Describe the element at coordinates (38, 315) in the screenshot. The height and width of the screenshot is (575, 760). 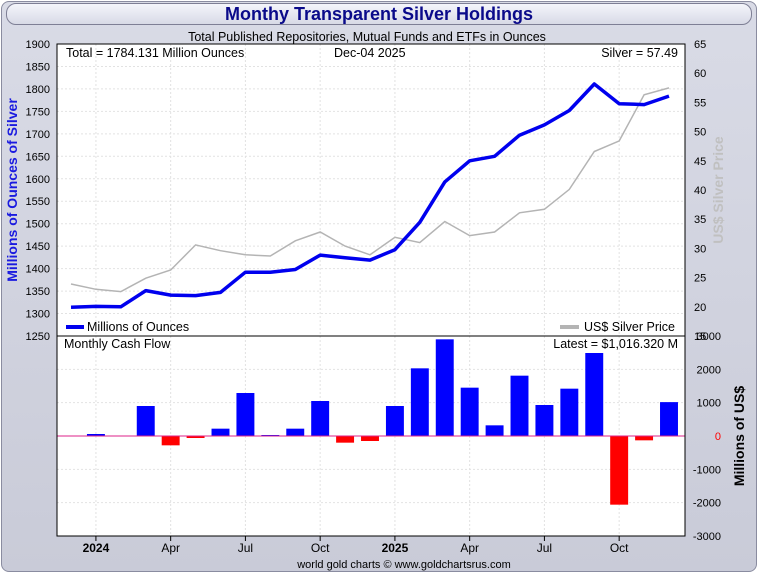
I see `left-axis-tick-label: 1300` at that location.